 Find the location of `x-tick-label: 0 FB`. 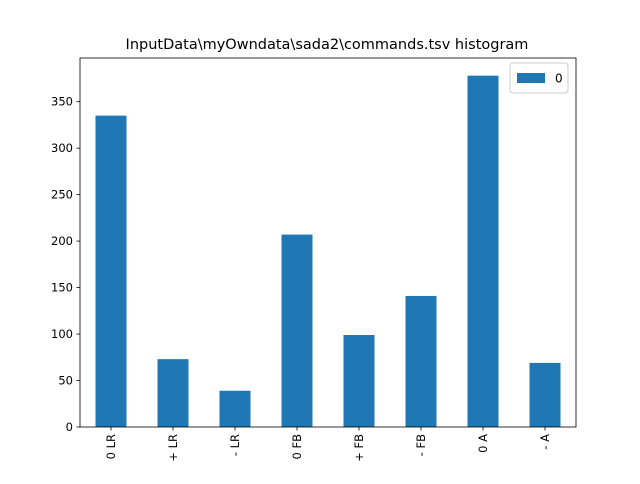

x-tick-label: 0 FB is located at coordinates (297, 447).